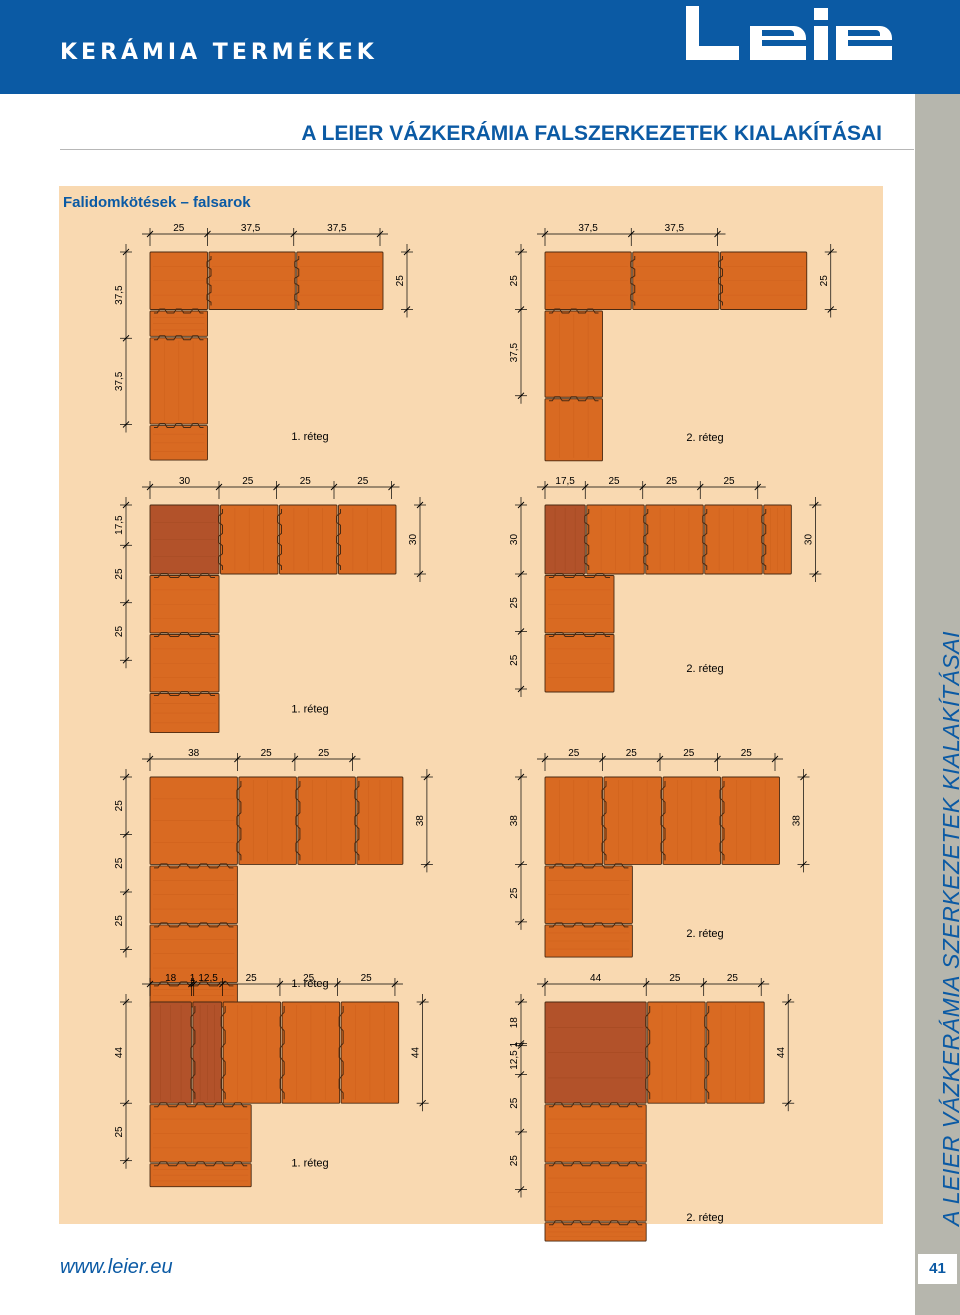  What do you see at coordinates (119, 1053) in the screenshot?
I see `r4-layer1-dim-left-0: 44` at bounding box center [119, 1053].